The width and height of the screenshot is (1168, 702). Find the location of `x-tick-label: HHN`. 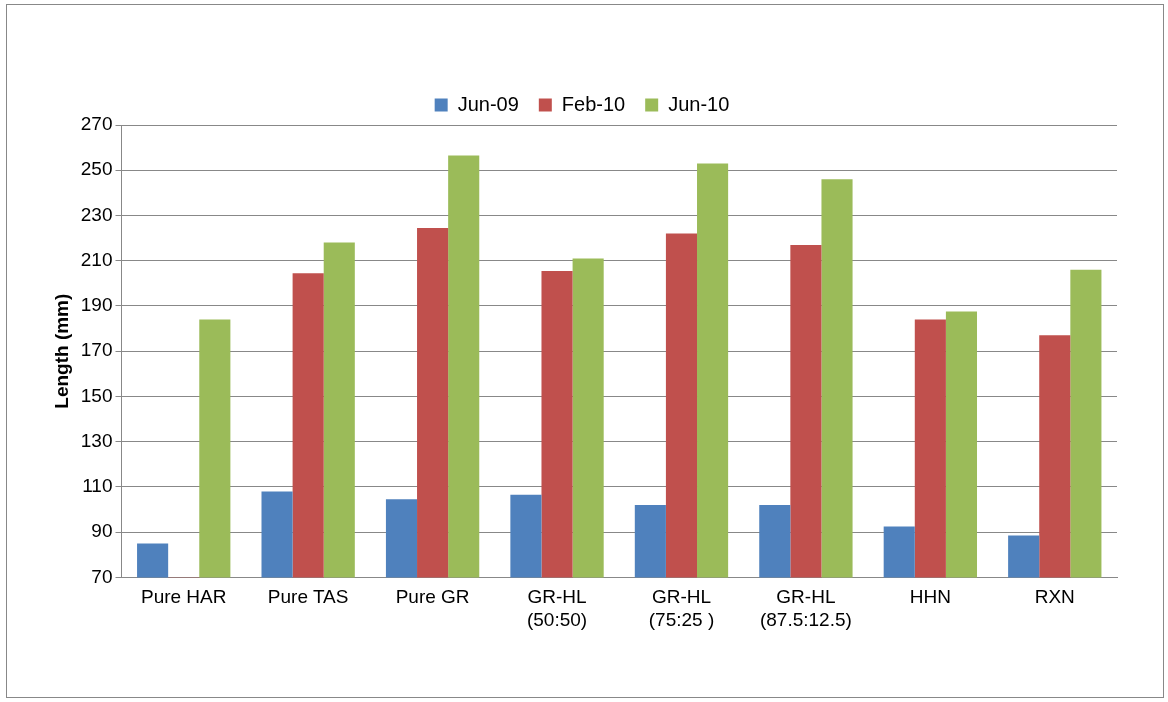

x-tick-label: HHN is located at coordinates (930, 597).